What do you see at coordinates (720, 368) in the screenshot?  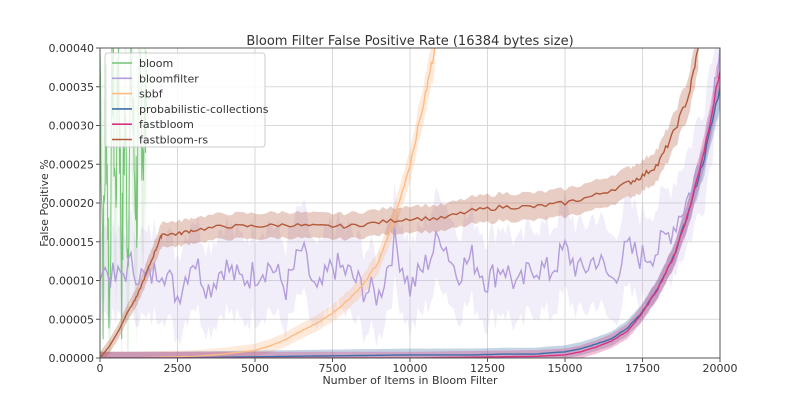 I see `x-tick-label: 20000` at bounding box center [720, 368].